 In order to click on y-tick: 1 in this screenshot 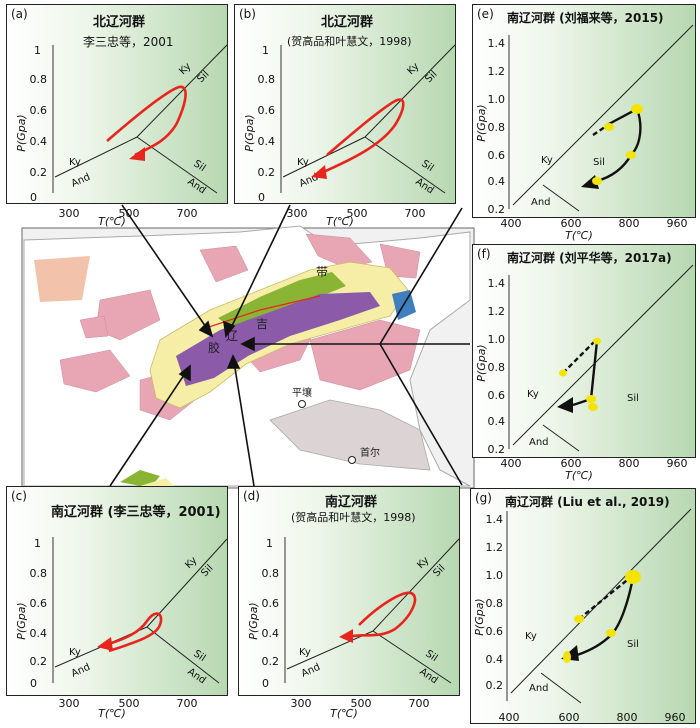, I will do `click(37, 543)`.